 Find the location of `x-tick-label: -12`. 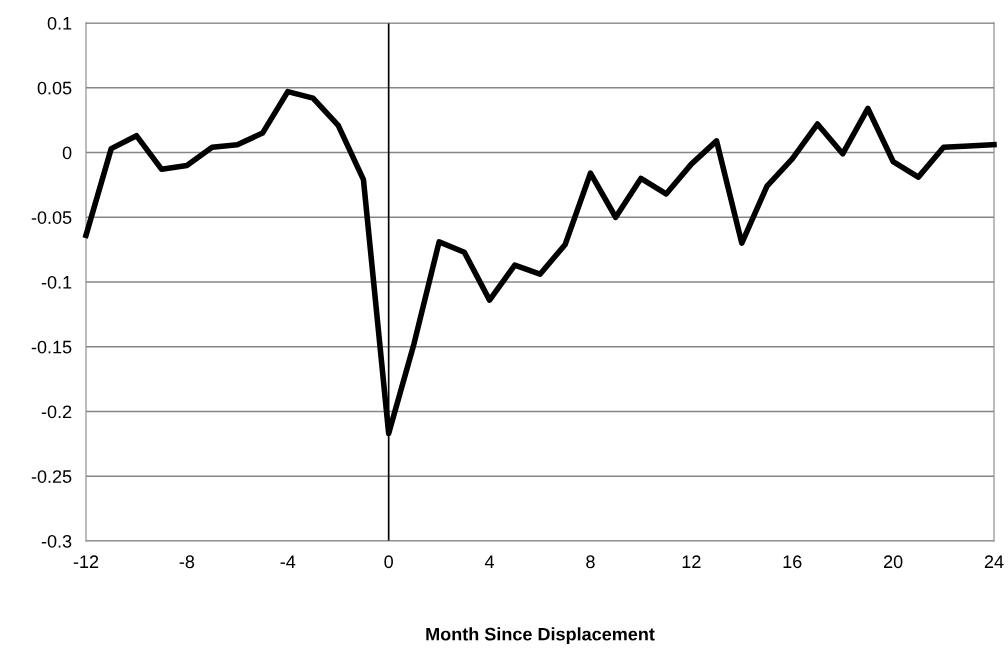

x-tick-label: -12 is located at coordinates (86, 561).